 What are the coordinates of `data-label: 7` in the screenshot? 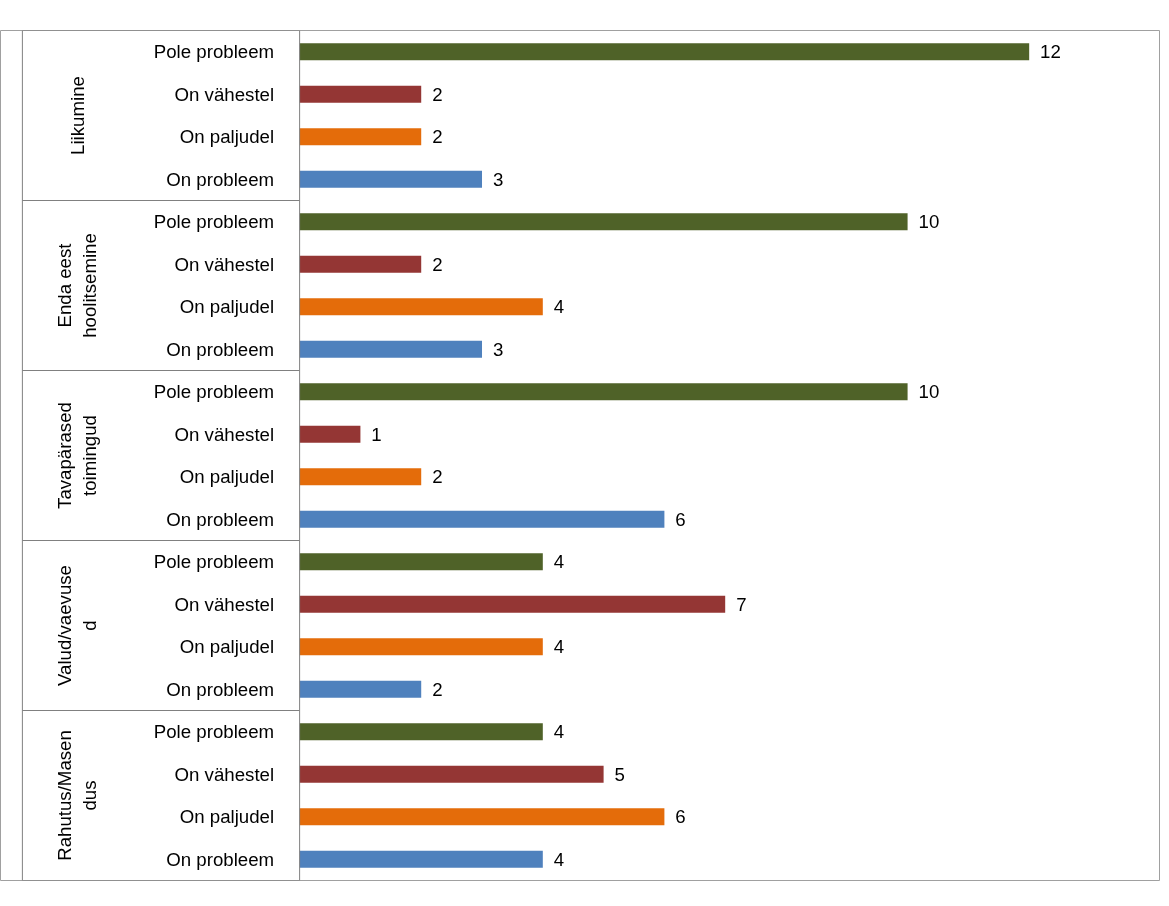 It's located at (741, 604).